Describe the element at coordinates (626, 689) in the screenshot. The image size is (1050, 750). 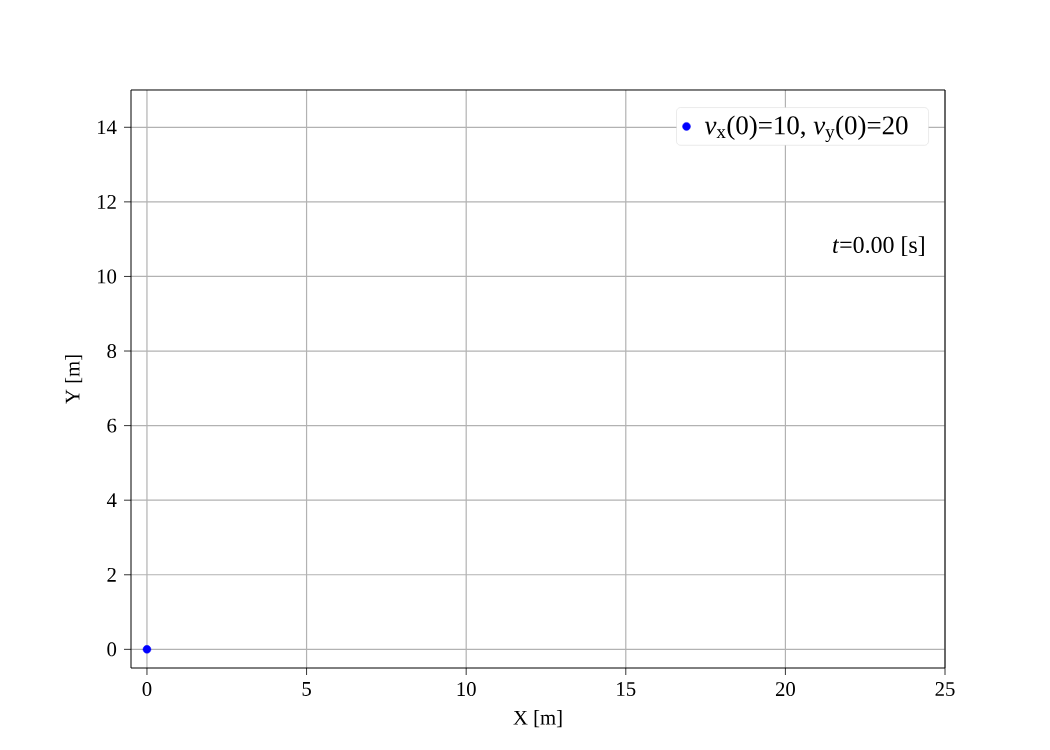
I see `x-tick-label: 15` at that location.